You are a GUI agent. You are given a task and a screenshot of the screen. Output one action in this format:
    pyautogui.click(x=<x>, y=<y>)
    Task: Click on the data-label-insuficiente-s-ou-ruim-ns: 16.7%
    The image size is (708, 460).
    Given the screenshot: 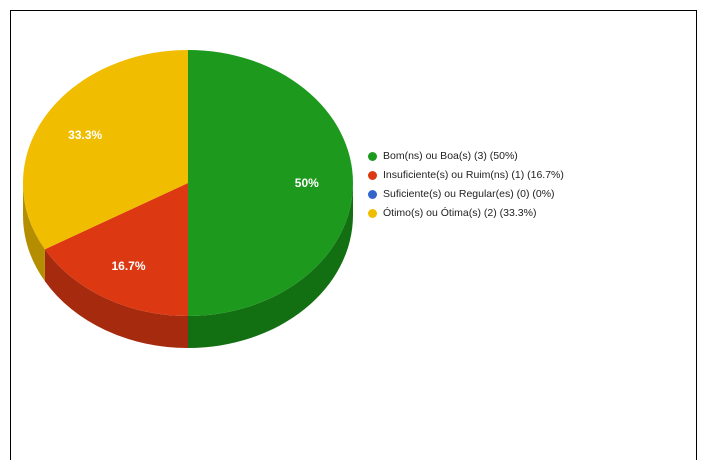 What is the action you would take?
    pyautogui.click(x=128, y=266)
    